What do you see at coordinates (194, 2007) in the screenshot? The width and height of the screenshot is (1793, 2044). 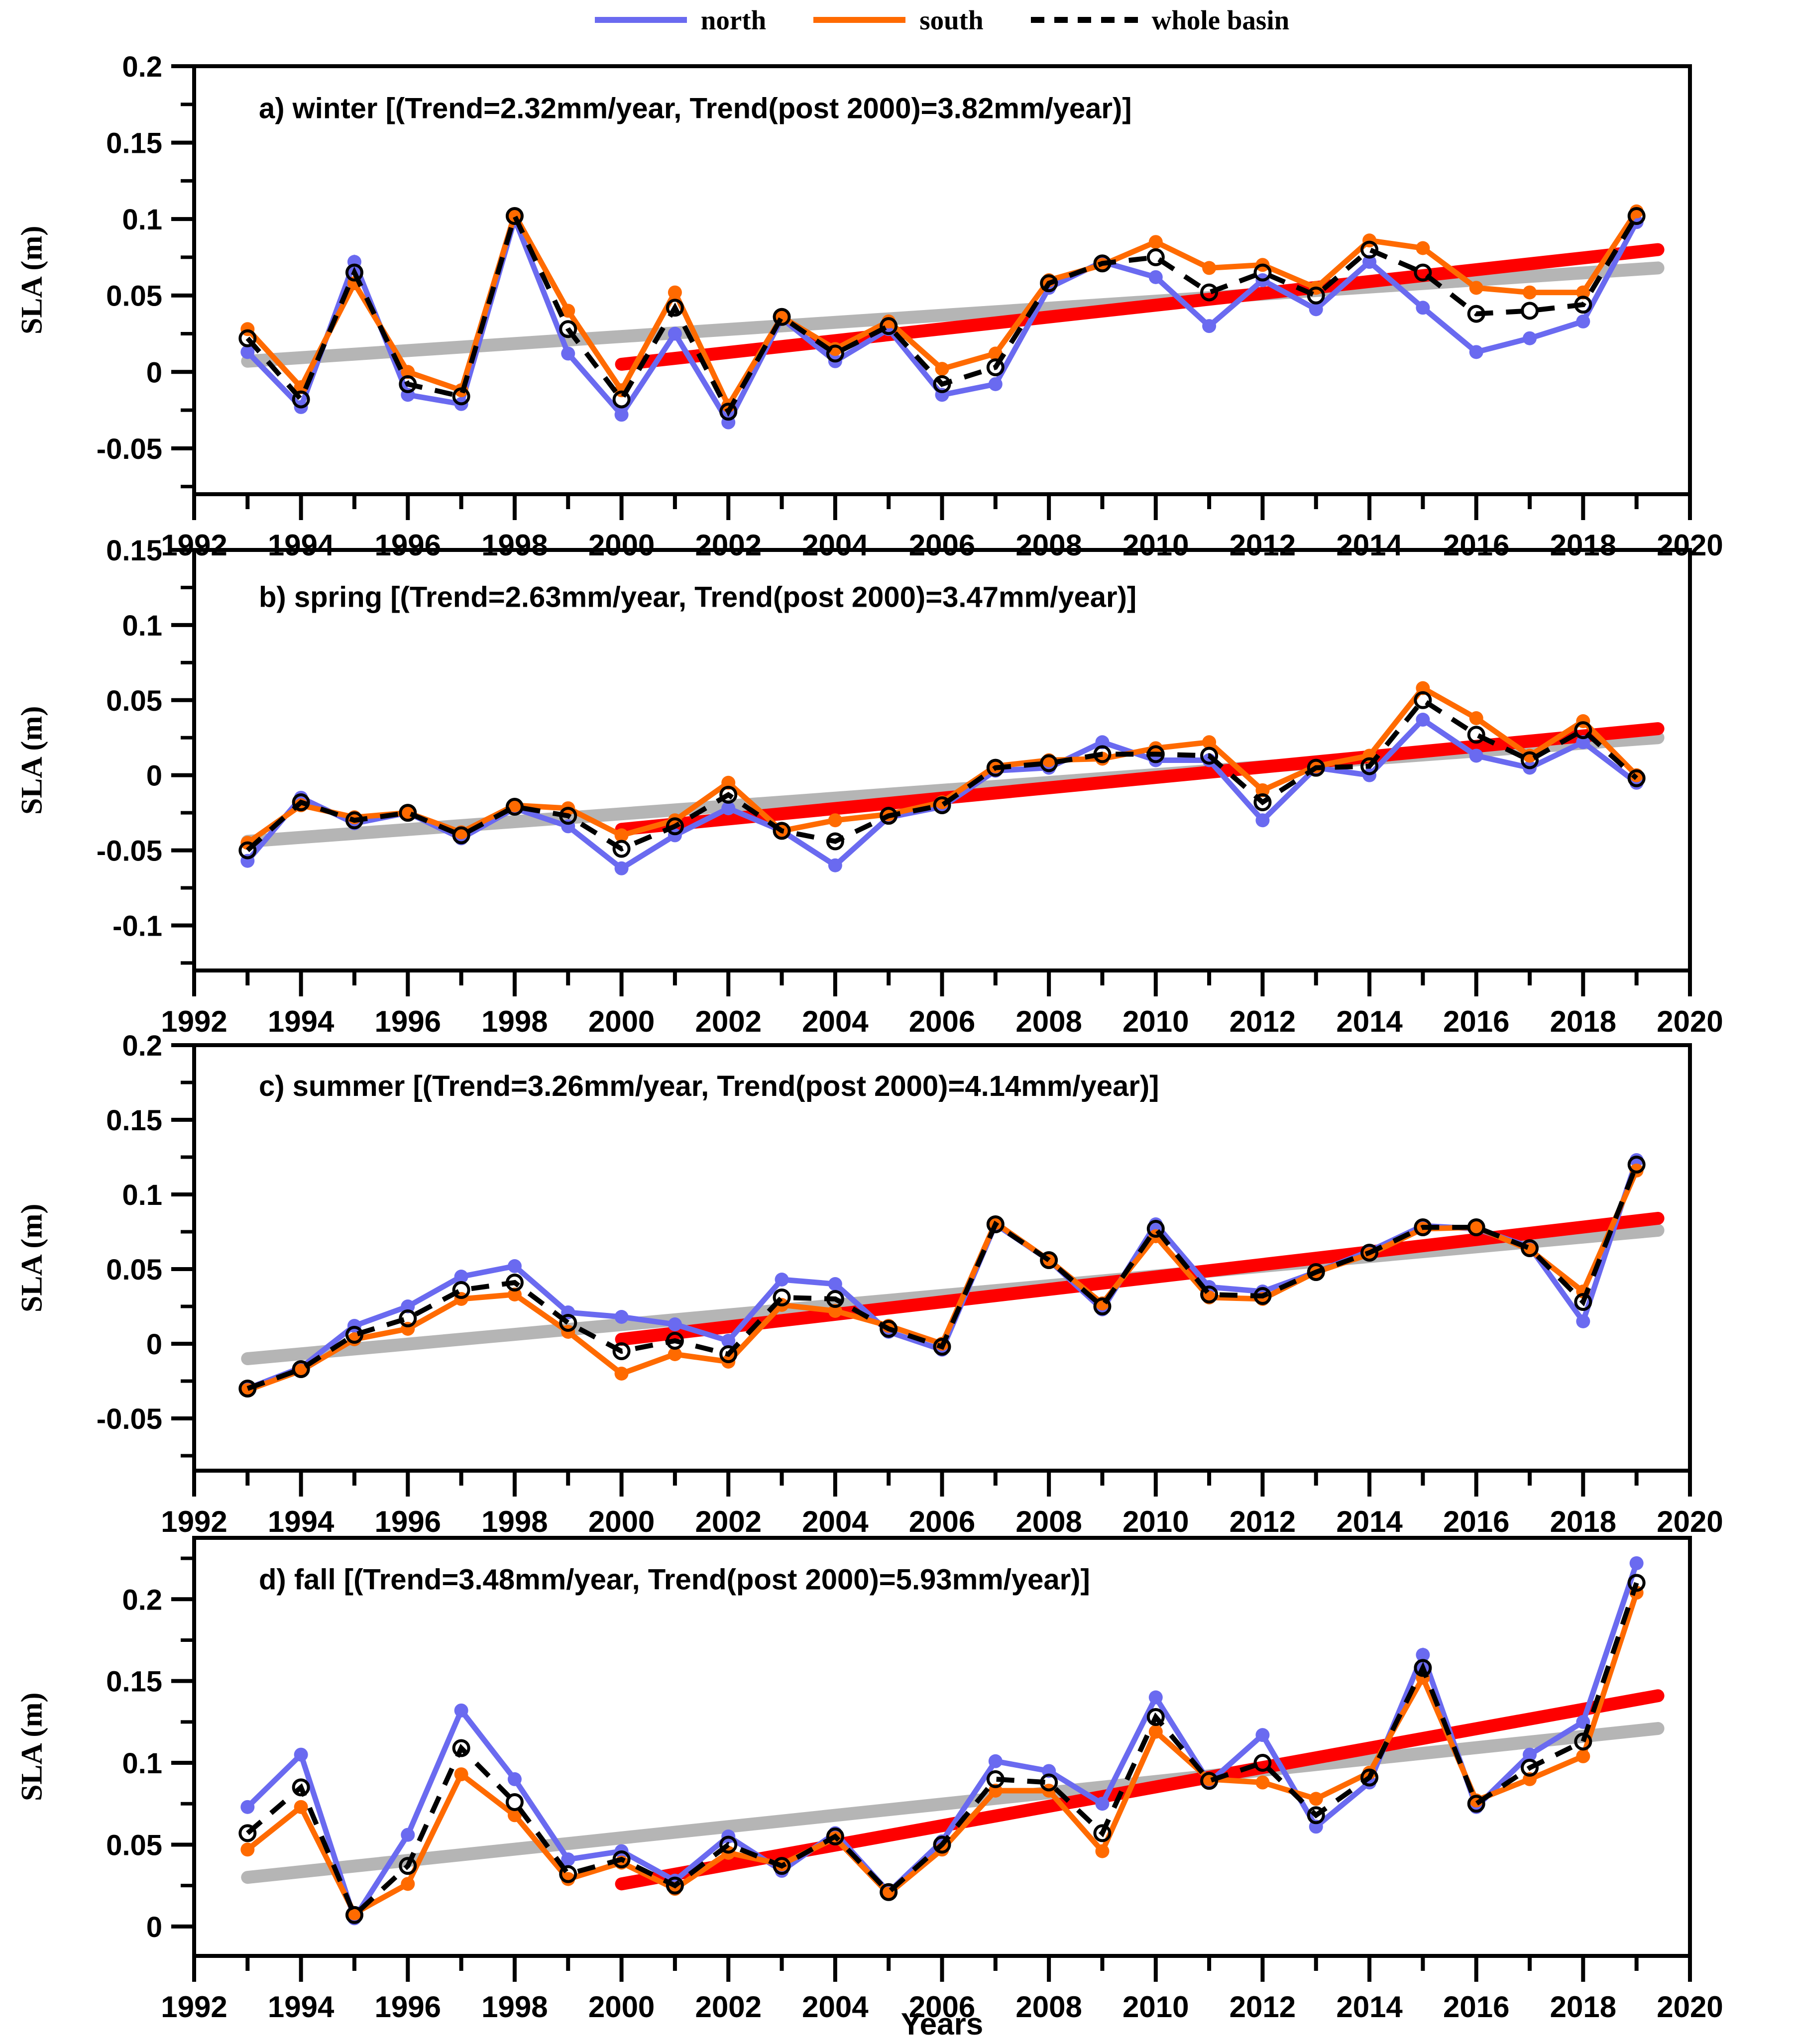 I see `x-tick-label: 1992` at bounding box center [194, 2007].